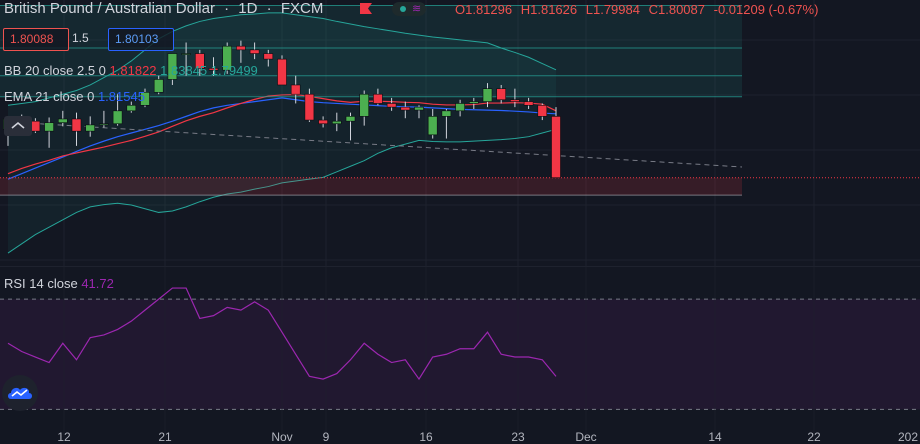  Describe the element at coordinates (55, 70) in the screenshot. I see `bb-legend-name: BB 20 close 2.5 0` at that location.